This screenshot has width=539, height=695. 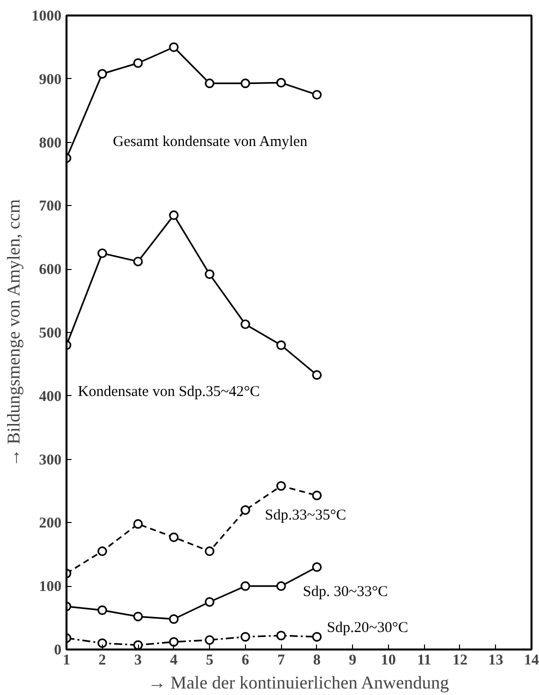 I want to click on y-tick-label: 300, so click(x=50, y=460).